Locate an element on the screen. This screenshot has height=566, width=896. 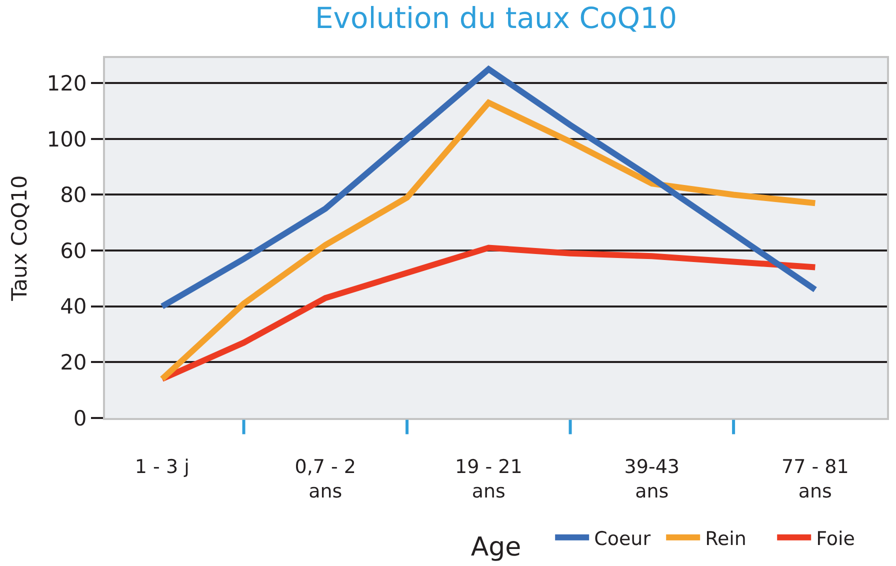
x-tick-label: 77 - 81 ans is located at coordinates (815, 479).